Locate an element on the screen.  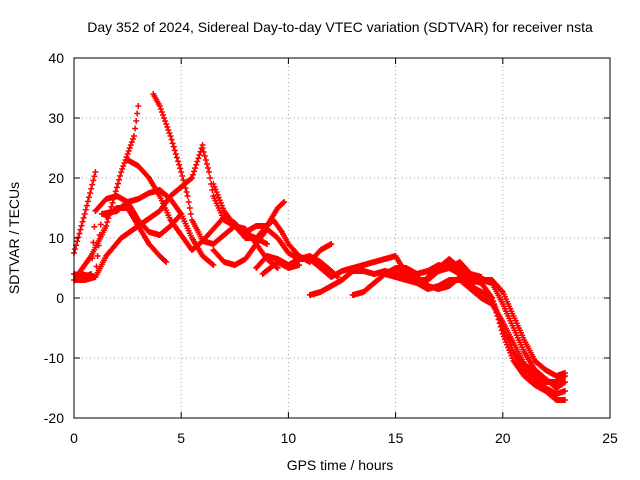
x-tick-label: 5 is located at coordinates (181, 438).